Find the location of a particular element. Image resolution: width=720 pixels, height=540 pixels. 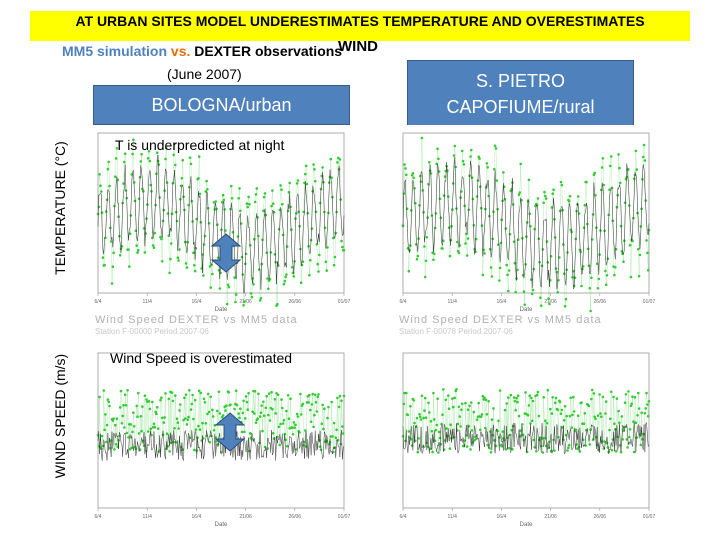

chart-urban-wind: 6/4 11/4 16/4 21/06 26/06 01/07 Date is located at coordinates (222, 440).